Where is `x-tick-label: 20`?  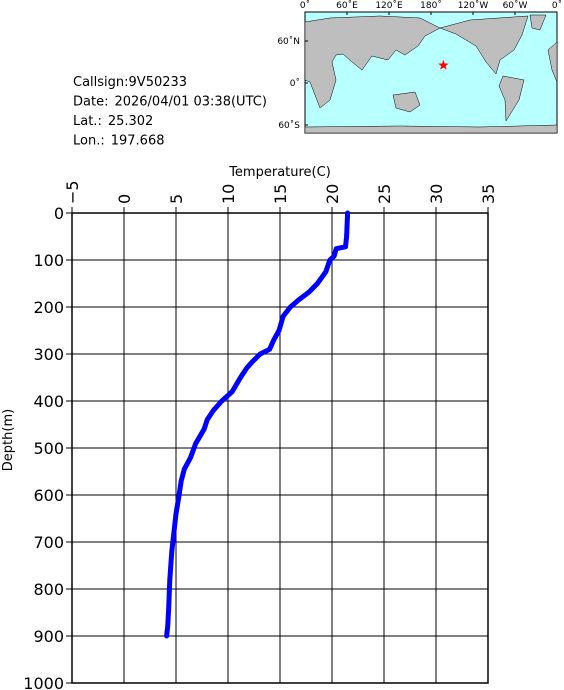
x-tick-label: 20 is located at coordinates (332, 194).